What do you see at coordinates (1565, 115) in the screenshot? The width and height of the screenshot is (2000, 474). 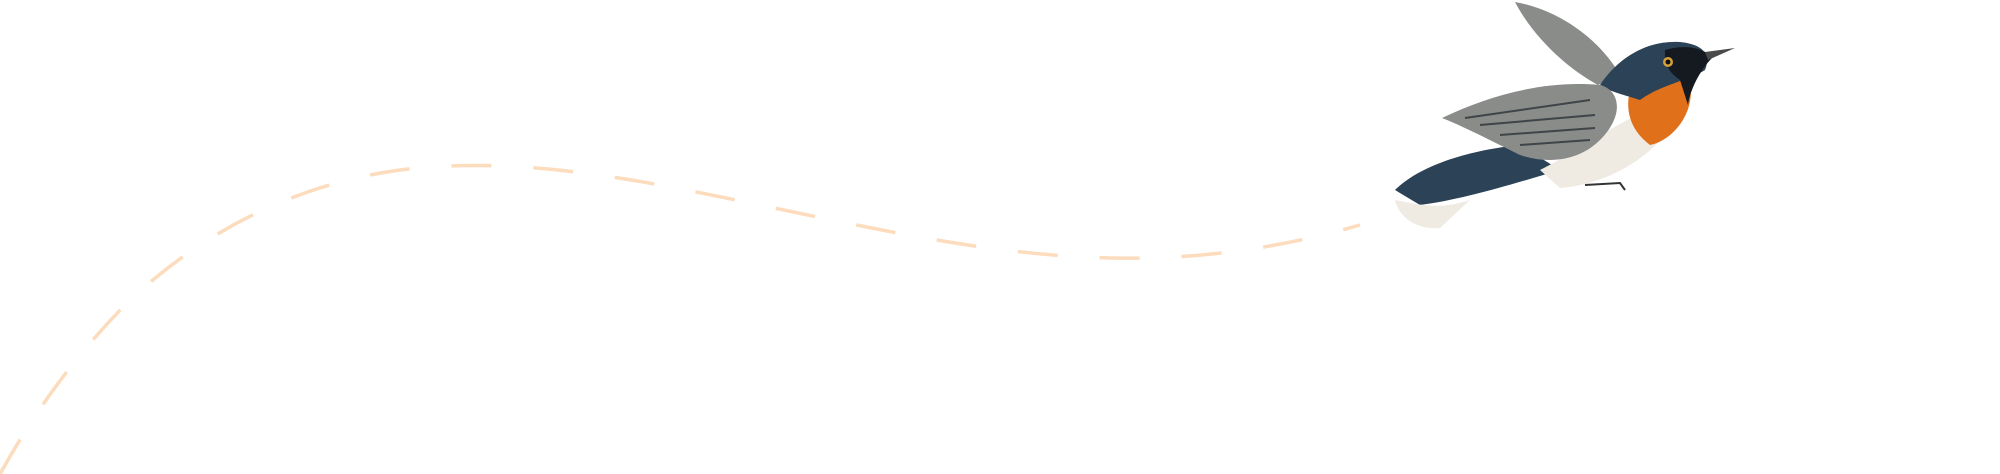 I see `bird-icon` at bounding box center [1565, 115].